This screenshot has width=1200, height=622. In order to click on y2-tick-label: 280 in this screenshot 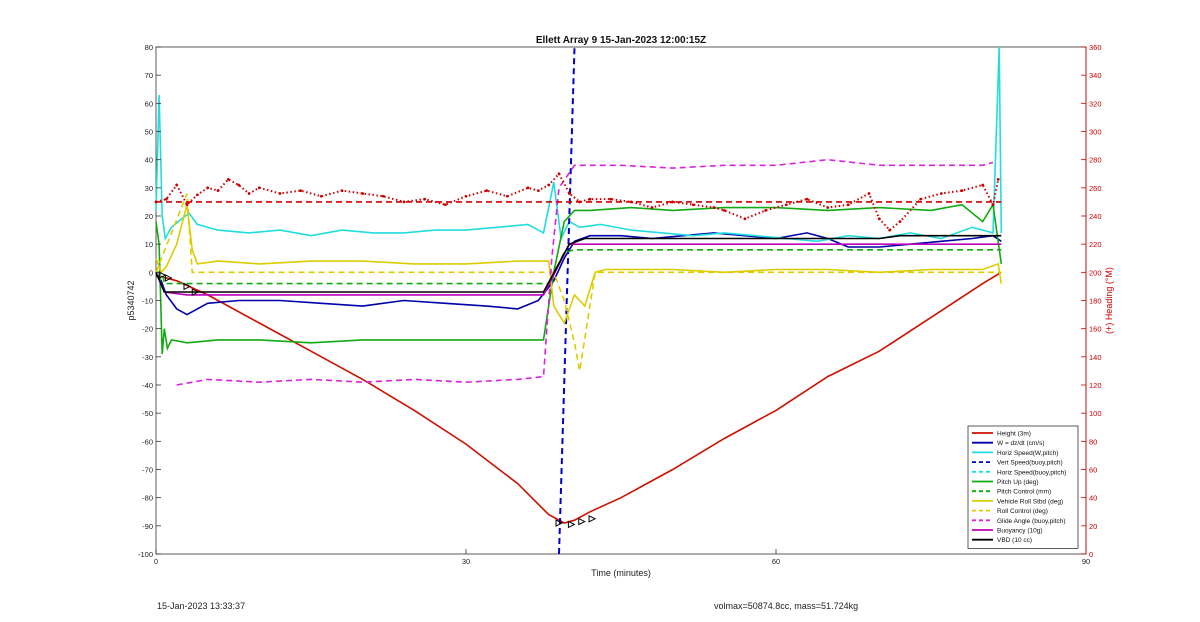, I will do `click(1095, 160)`.